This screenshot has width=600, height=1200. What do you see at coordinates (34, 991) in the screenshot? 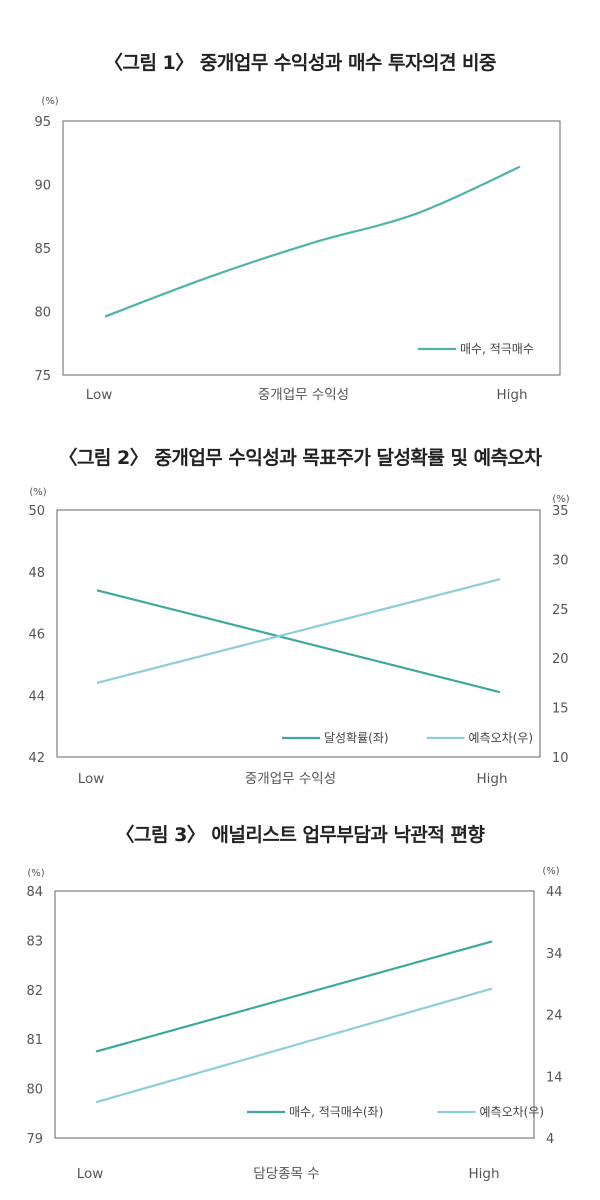
I see `y-tick-left: 82` at bounding box center [34, 991].